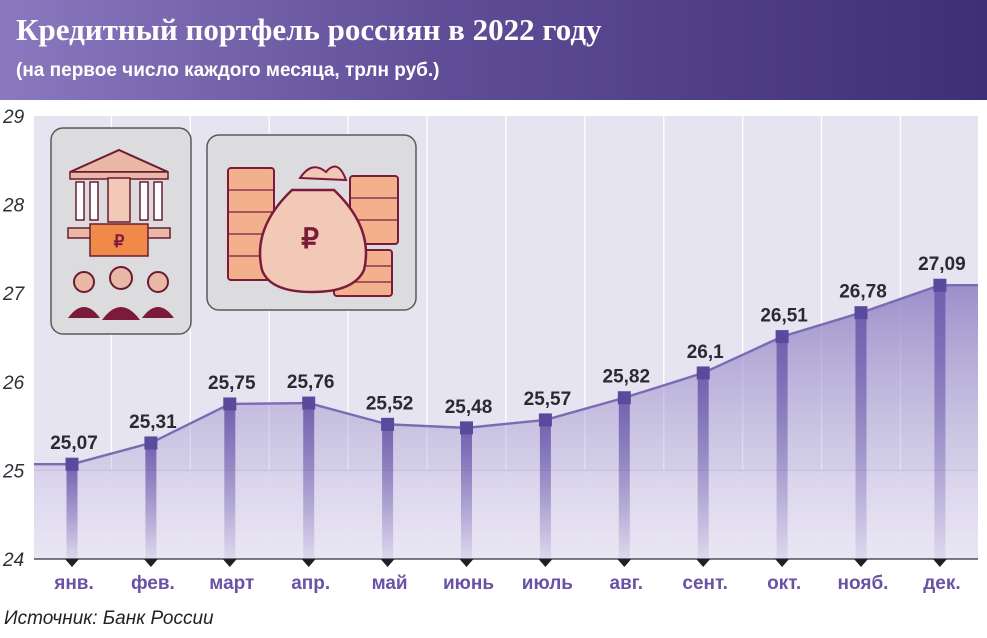 The height and width of the screenshot is (638, 987). Describe the element at coordinates (942, 264) in the screenshot. I see `data-label: 27,09` at that location.